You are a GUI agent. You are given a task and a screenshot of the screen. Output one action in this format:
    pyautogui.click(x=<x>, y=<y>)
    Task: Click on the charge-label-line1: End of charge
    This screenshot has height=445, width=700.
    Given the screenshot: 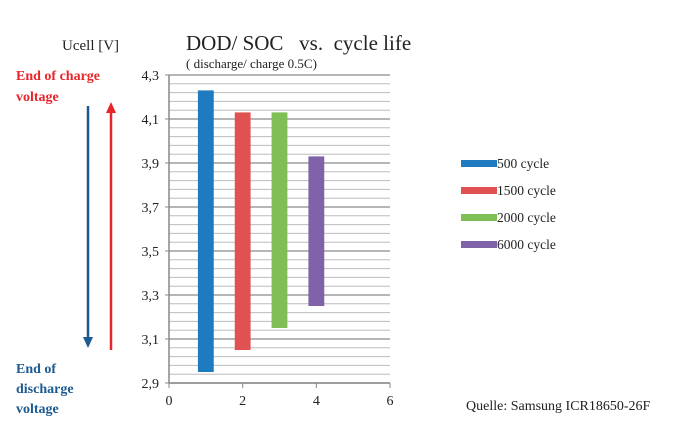 What is the action you would take?
    pyautogui.click(x=58, y=76)
    